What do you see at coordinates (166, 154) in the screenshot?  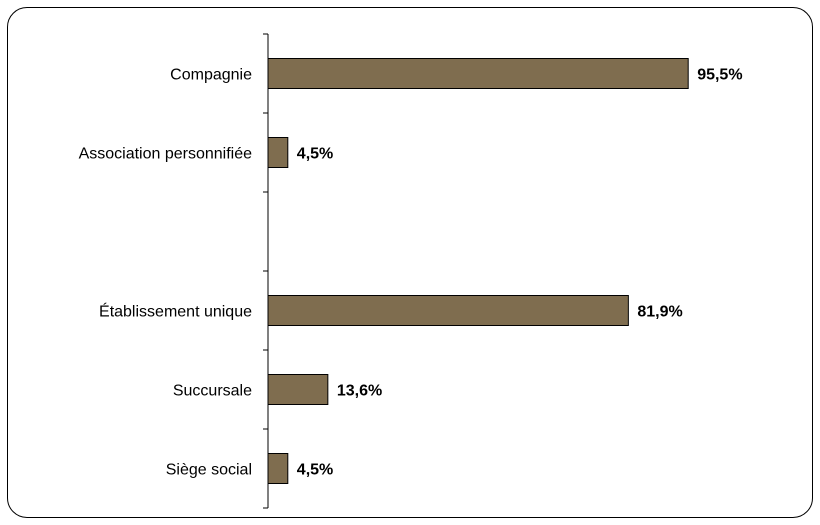 I see `category-label: Association personnifiée` at bounding box center [166, 154].